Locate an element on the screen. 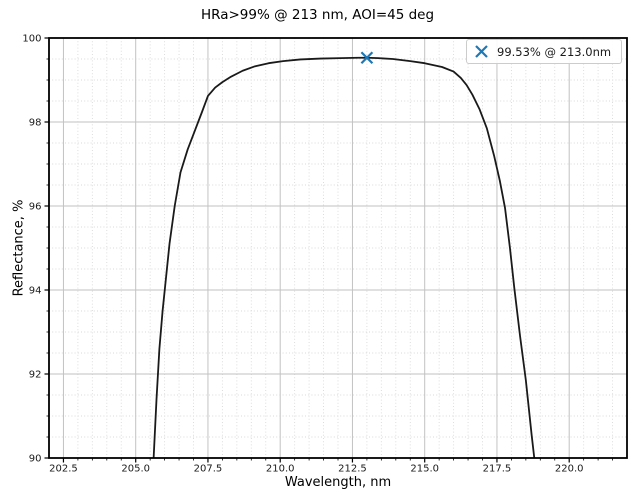  x-tick-label: 207.5 is located at coordinates (208, 469).